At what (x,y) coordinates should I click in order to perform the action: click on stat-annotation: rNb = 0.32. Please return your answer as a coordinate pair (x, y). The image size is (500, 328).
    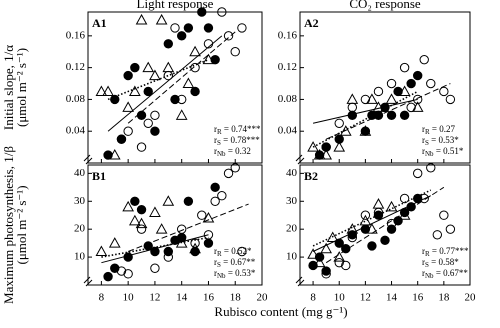
    Looking at the image, I should click on (232, 152).